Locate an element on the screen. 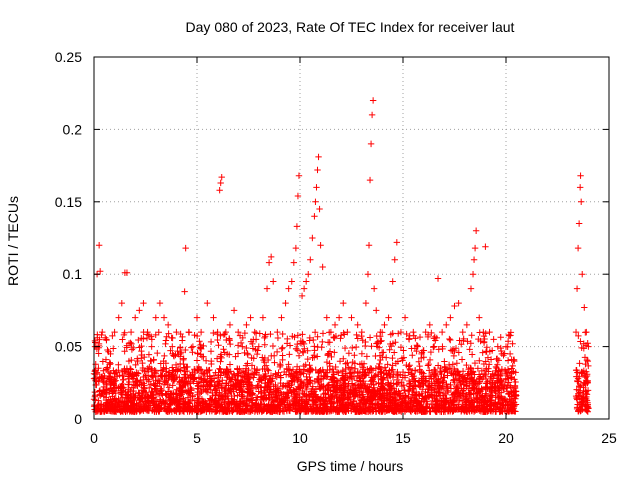  y-tick-label: 0.05 is located at coordinates (68, 347).